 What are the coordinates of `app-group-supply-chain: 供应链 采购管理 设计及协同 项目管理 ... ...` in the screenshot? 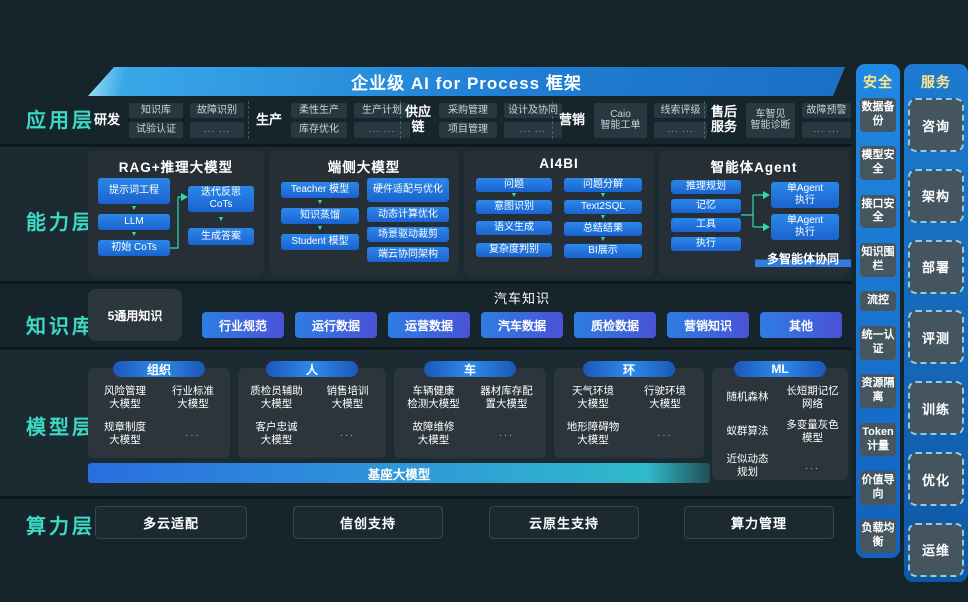 It's located at (483, 120).